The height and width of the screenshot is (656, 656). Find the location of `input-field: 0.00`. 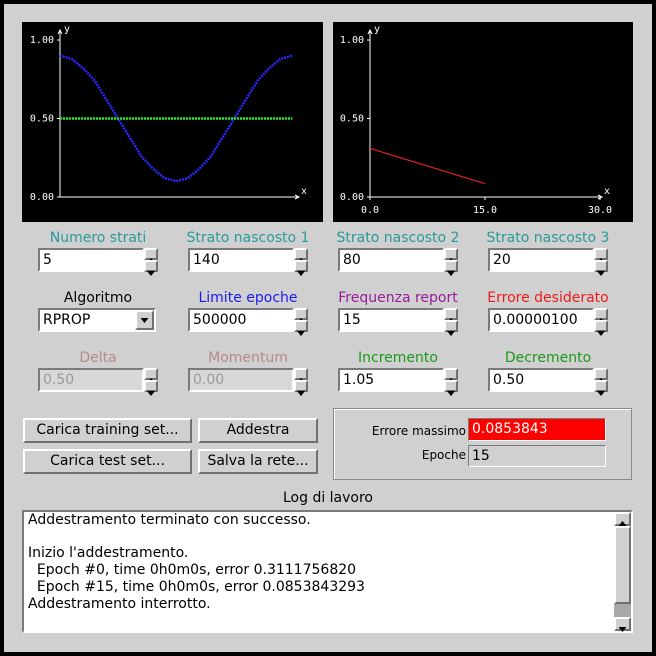

input-field: 0.00 is located at coordinates (241, 380).